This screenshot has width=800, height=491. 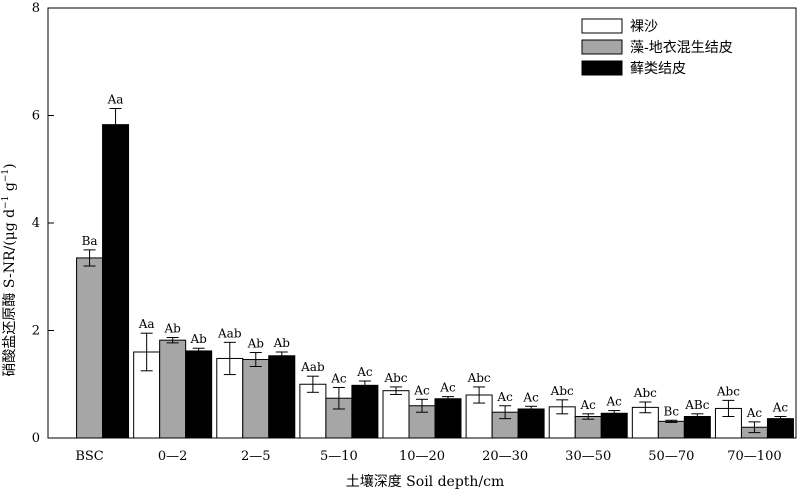 What do you see at coordinates (10, 188) in the screenshot?
I see `y-axis-title-mid: g` at bounding box center [10, 188].